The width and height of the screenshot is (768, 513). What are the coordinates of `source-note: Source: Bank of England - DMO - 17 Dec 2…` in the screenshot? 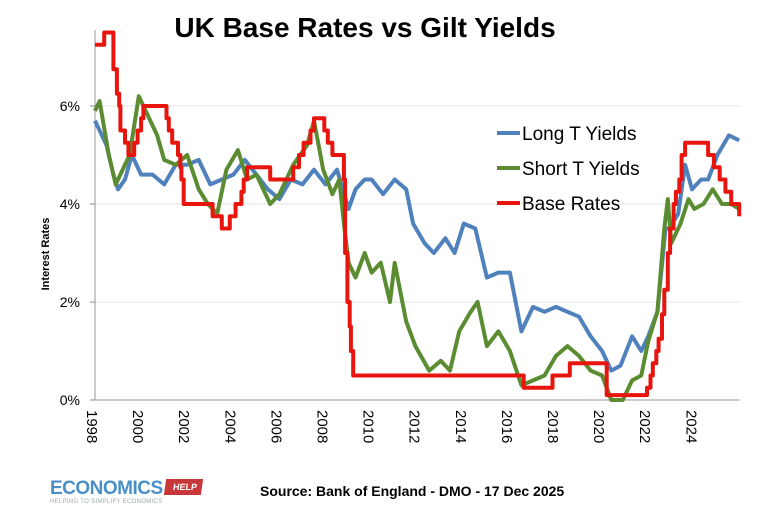 It's located at (412, 491).